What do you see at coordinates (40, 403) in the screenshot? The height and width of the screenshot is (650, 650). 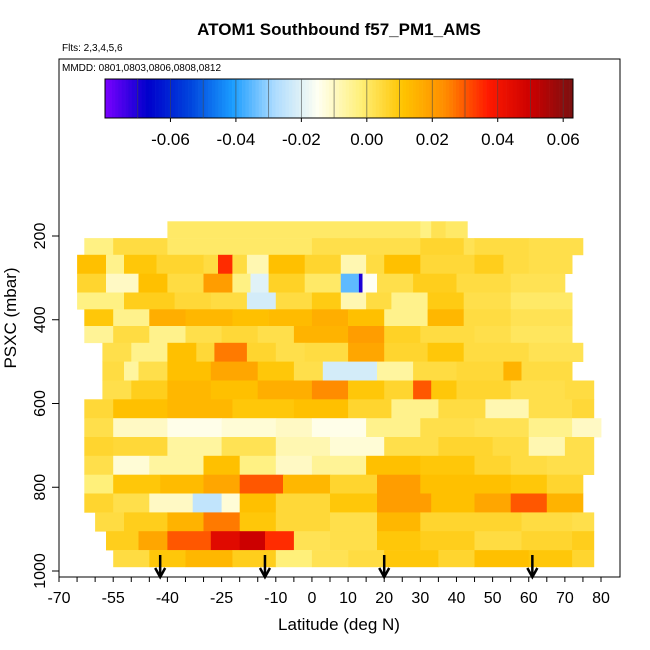 I see `y-tick-label: 600` at bounding box center [40, 403].